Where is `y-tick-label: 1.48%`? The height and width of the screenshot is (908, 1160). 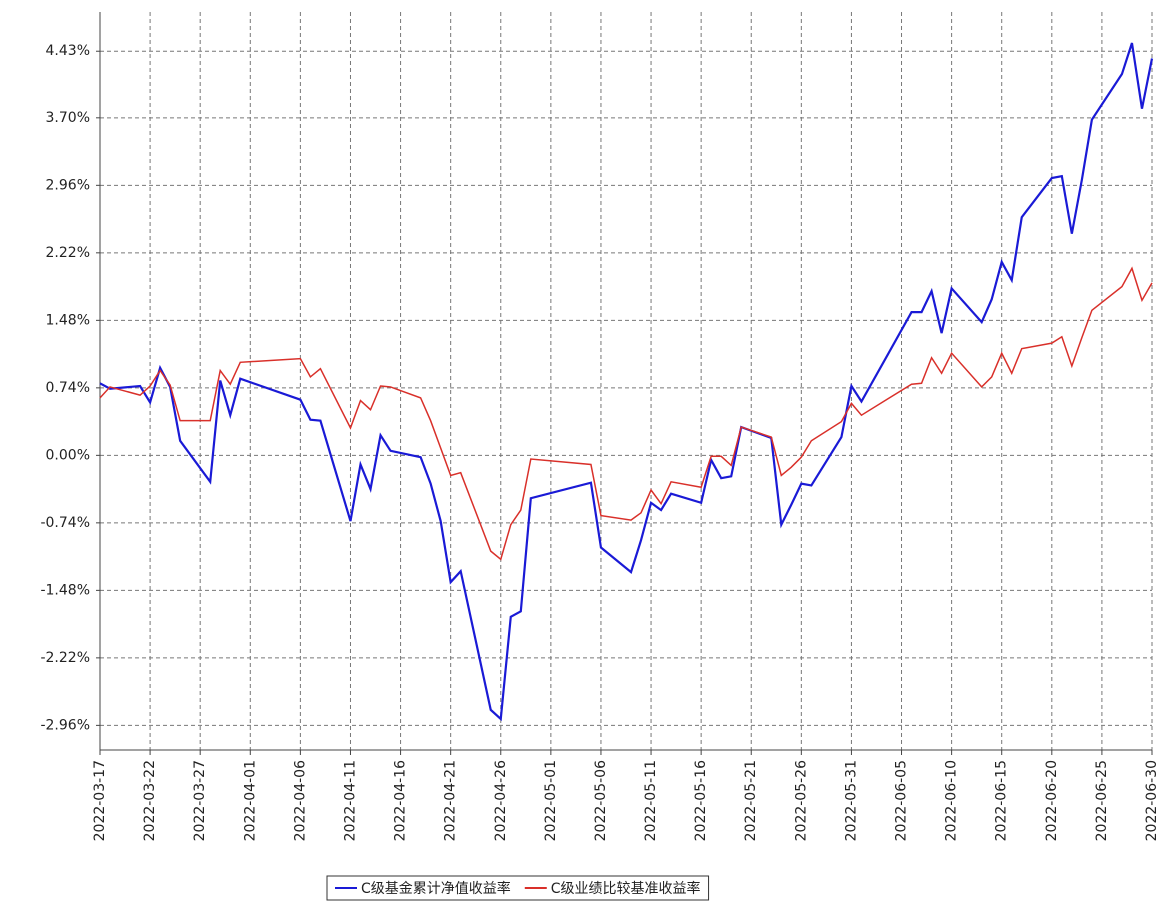
y-tick-label: 1.48% is located at coordinates (68, 320).